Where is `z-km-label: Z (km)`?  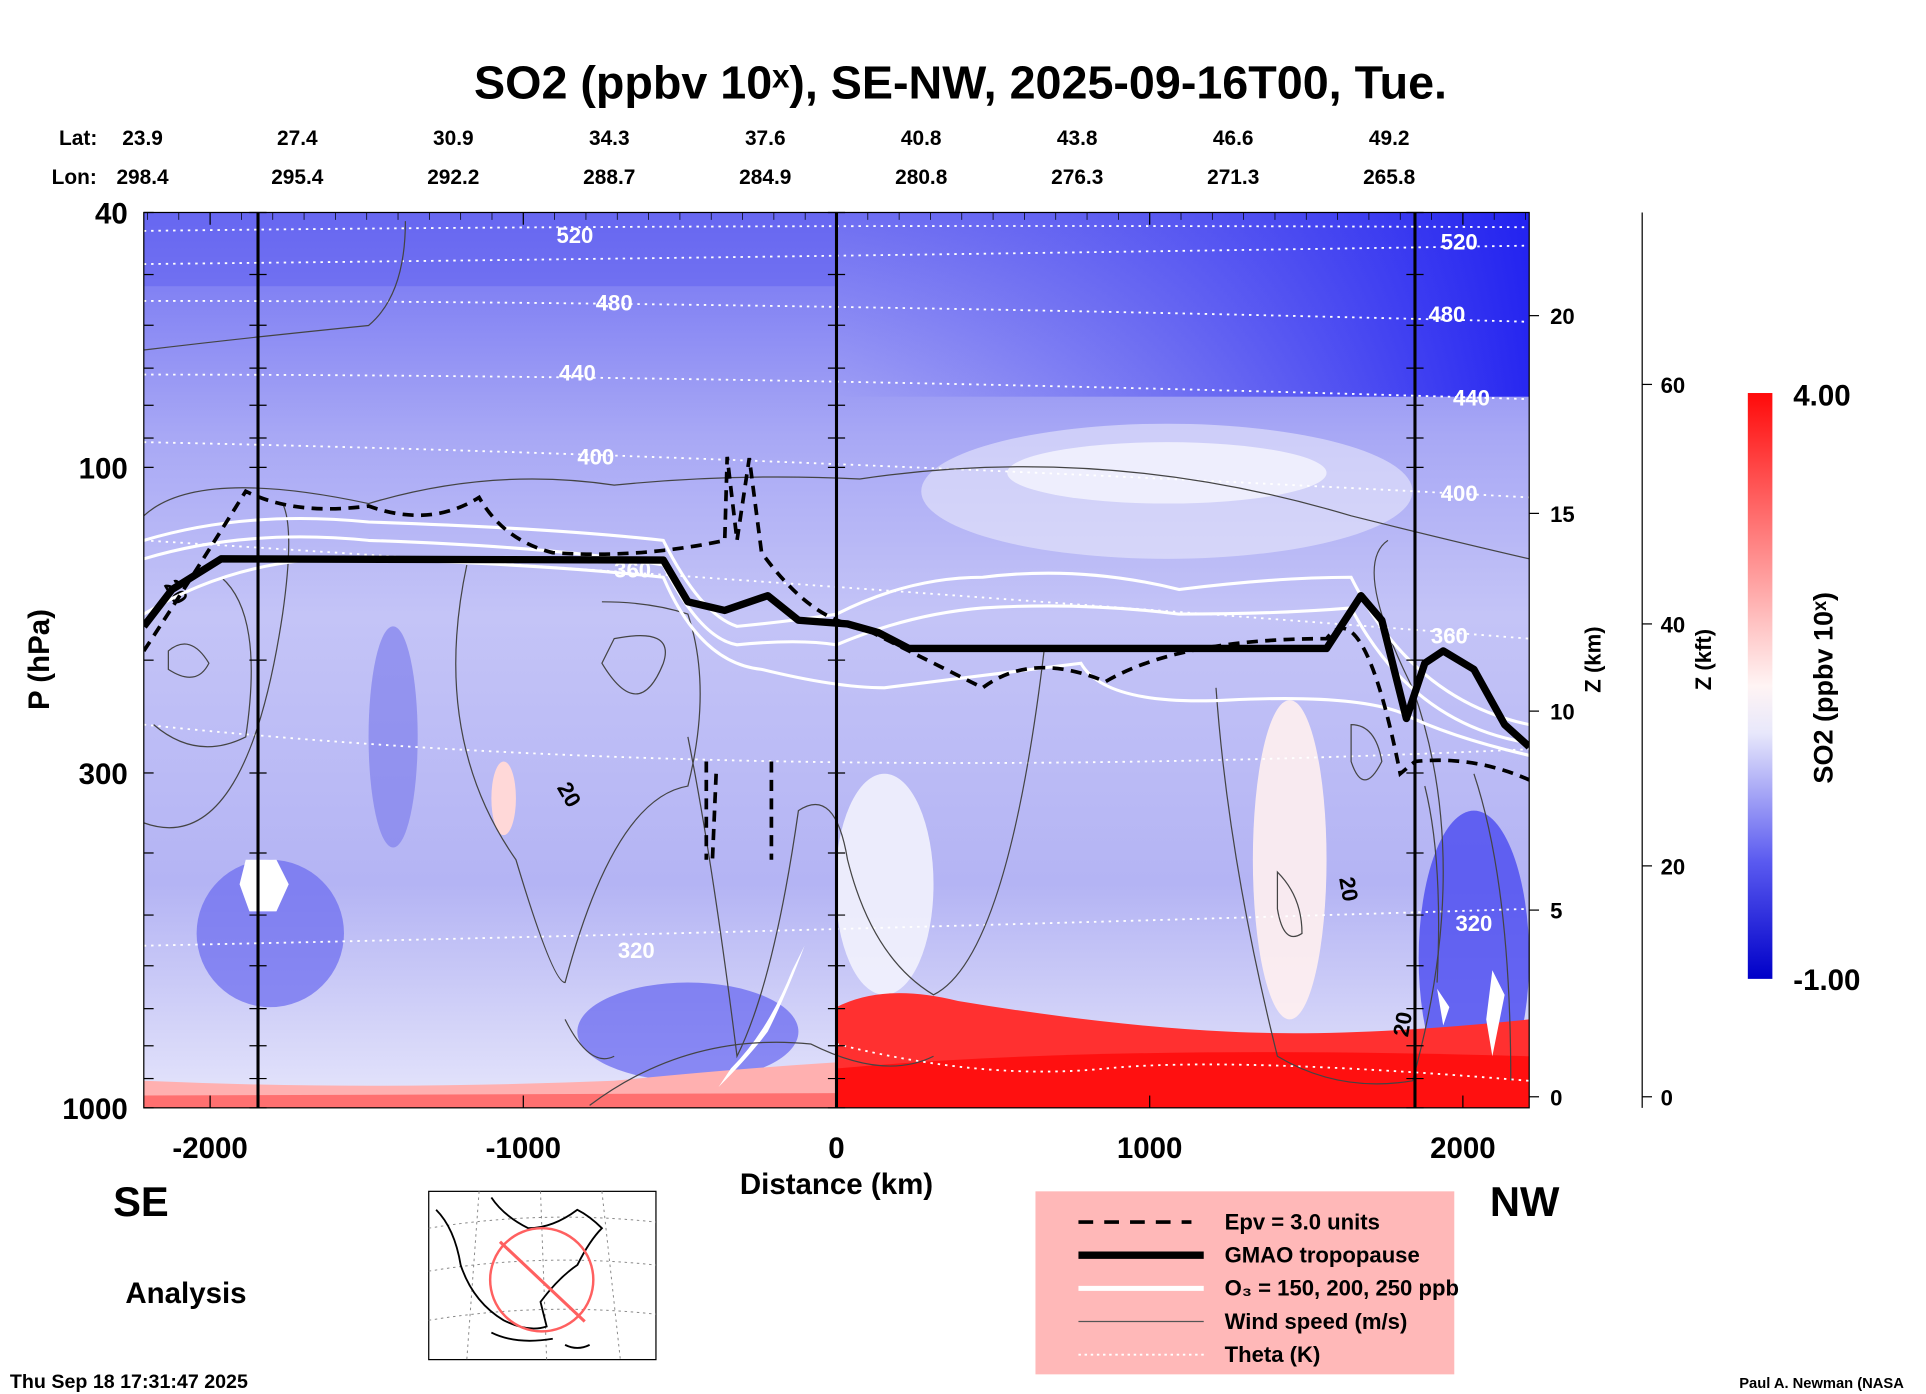 z-km-label: Z (km) is located at coordinates (1592, 659).